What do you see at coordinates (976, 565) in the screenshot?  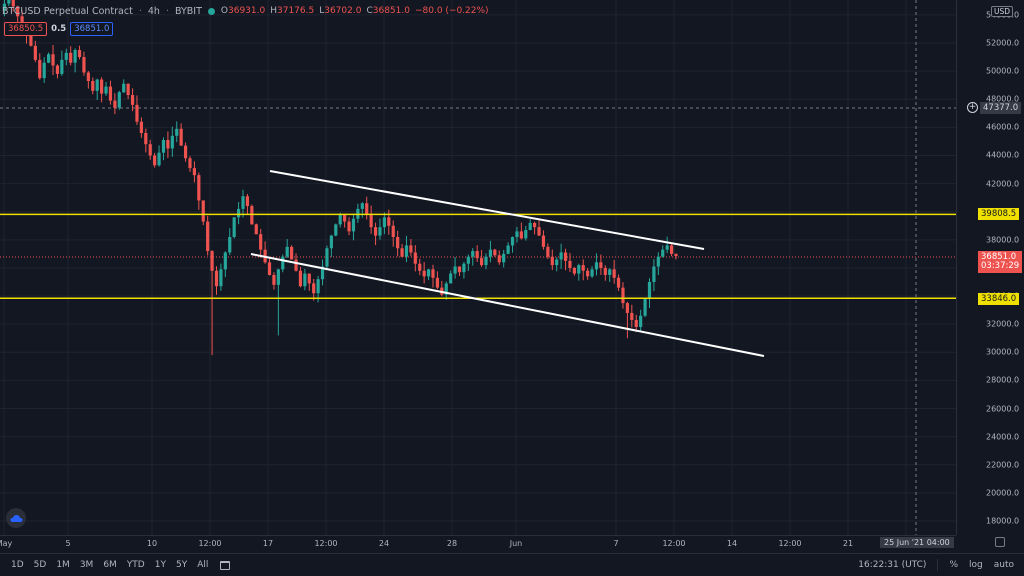 I see `log-scale-button: log` at bounding box center [976, 565].